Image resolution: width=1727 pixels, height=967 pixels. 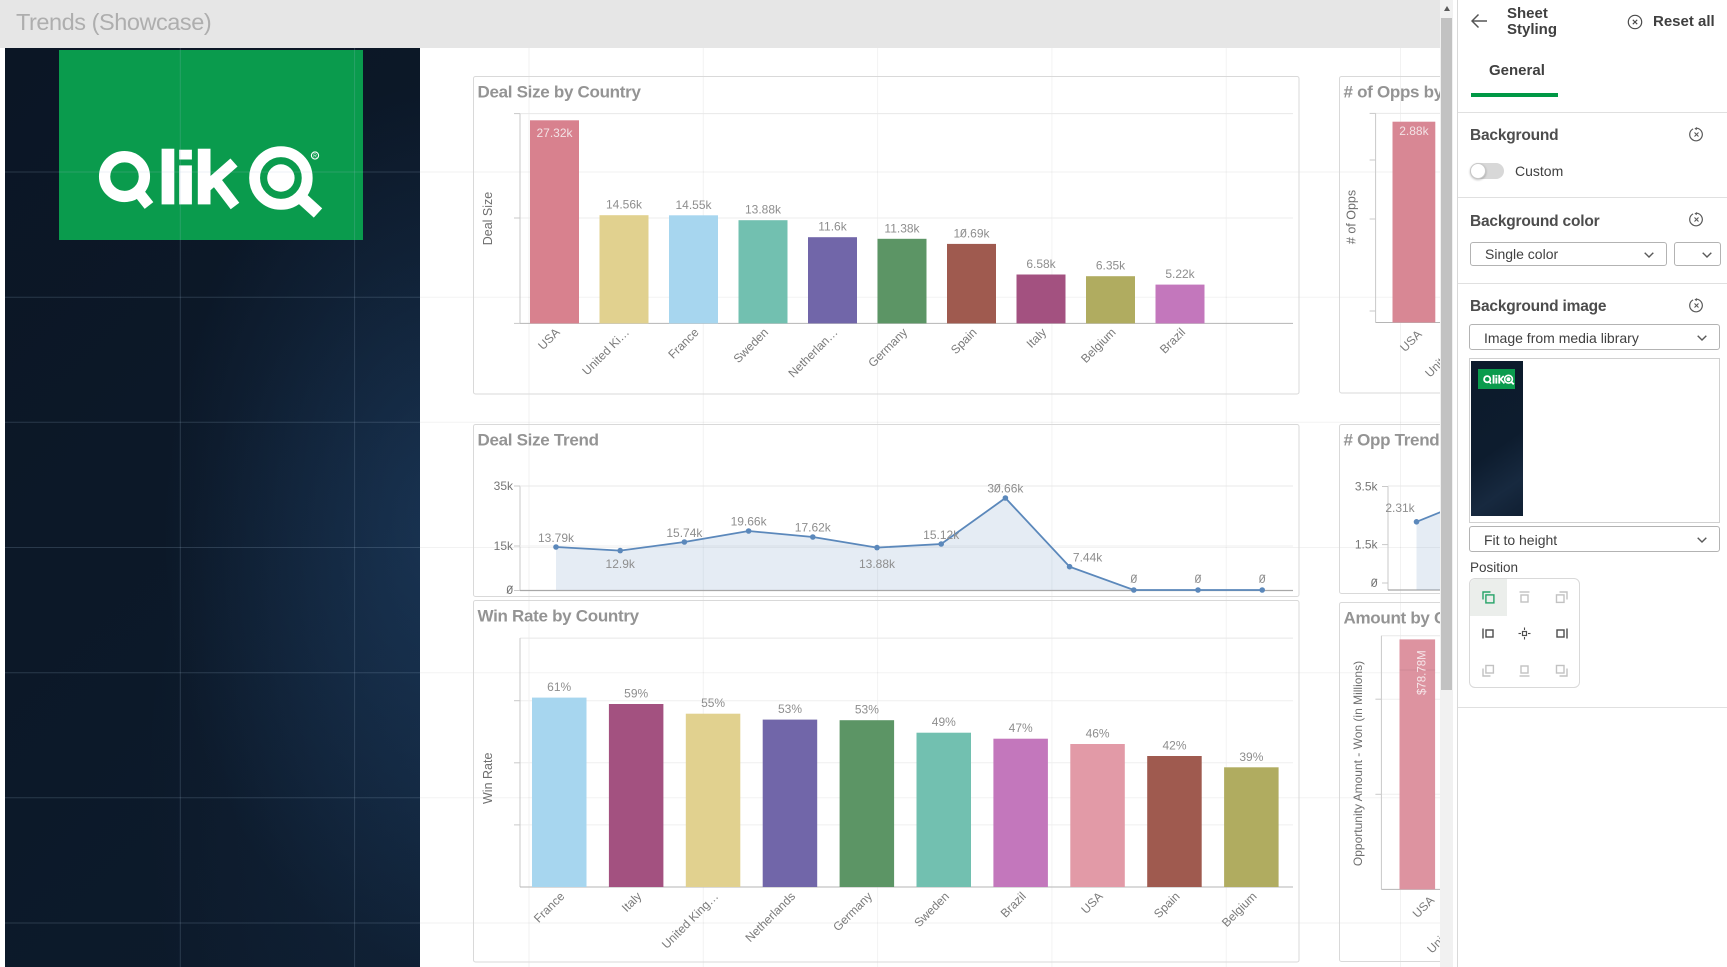 What do you see at coordinates (1423, 672) in the screenshot?
I see `svg-text: $78.78M` at bounding box center [1423, 672].